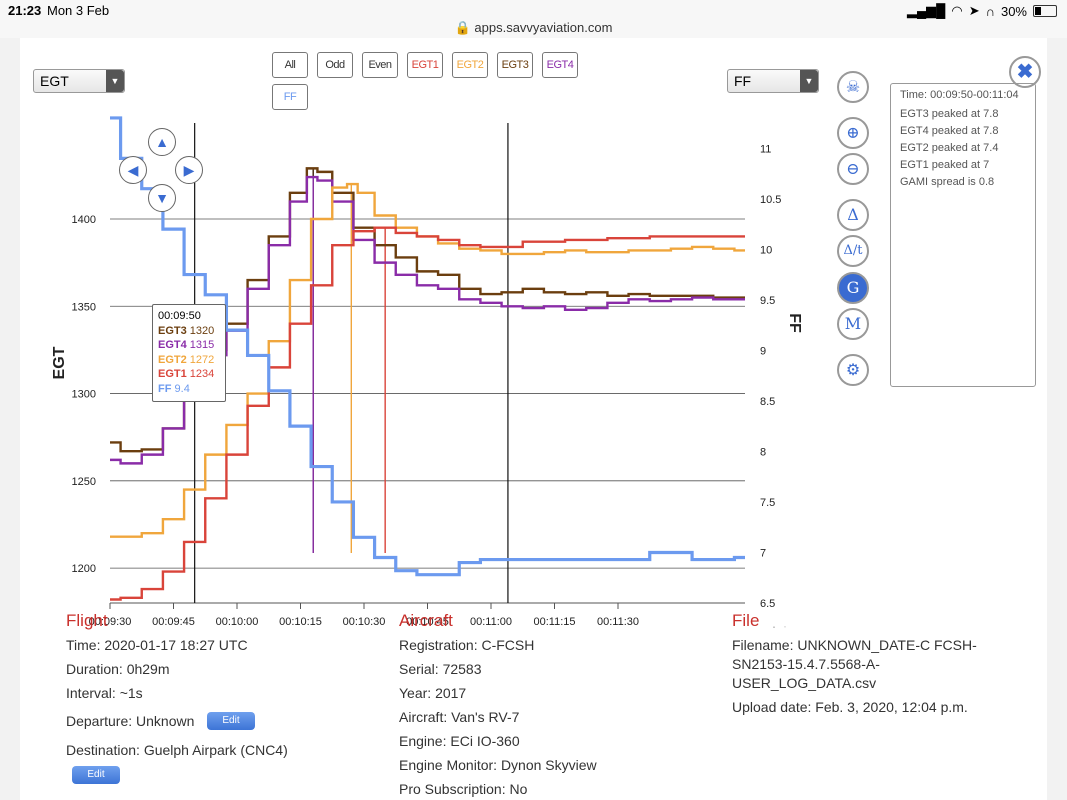 Image resolution: width=1067 pixels, height=800 pixels. I want to click on status-date: Mon 3 Feb, so click(78, 10).